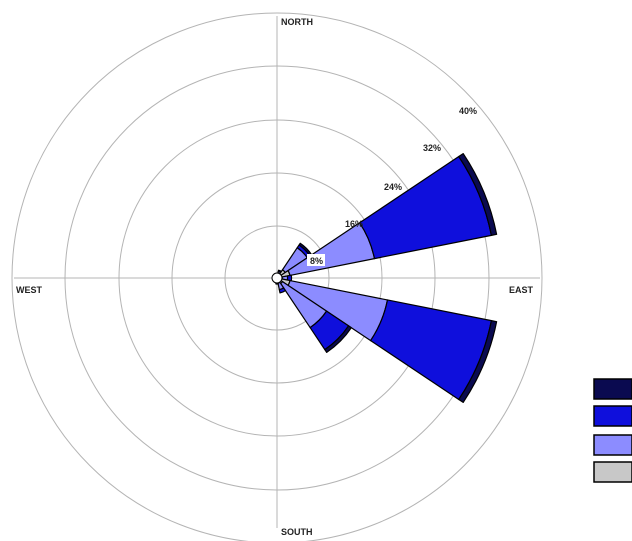 Image resolution: width=632 pixels, height=541 pixels. I want to click on tick-24-label: 24%, so click(393, 187).